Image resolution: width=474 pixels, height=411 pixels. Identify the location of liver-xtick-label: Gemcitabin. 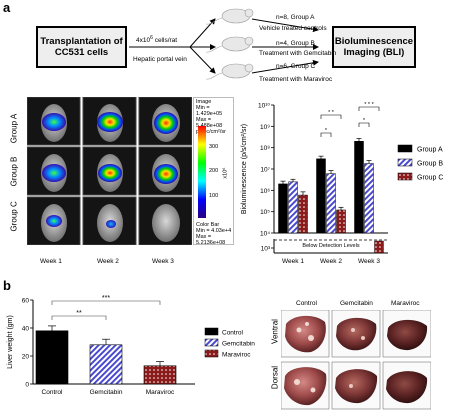
(106, 392).